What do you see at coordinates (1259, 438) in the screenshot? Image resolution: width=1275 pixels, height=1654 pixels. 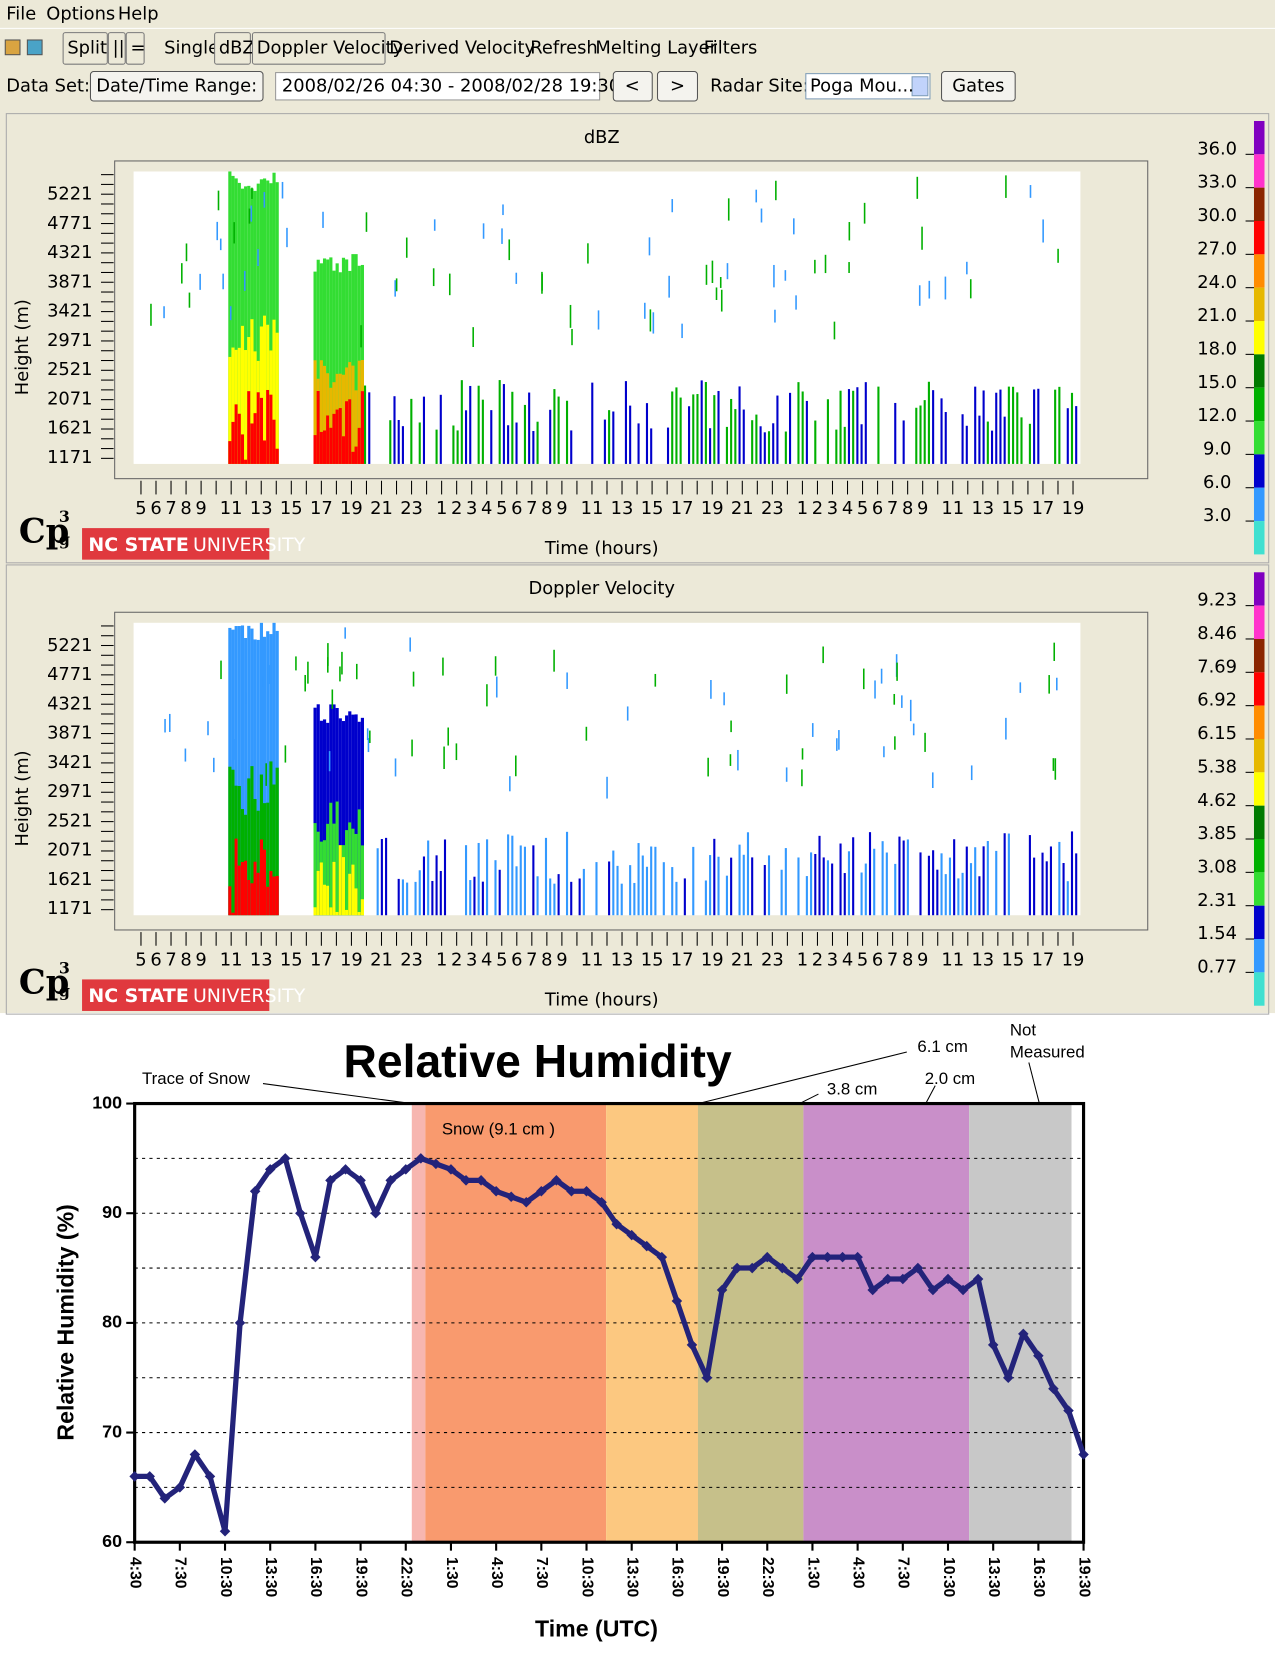 I see `colorbar-segment` at bounding box center [1259, 438].